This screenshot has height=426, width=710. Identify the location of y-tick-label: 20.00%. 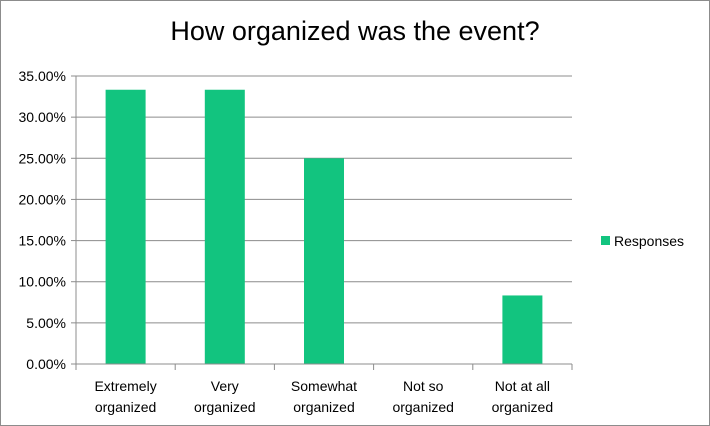
(42, 199).